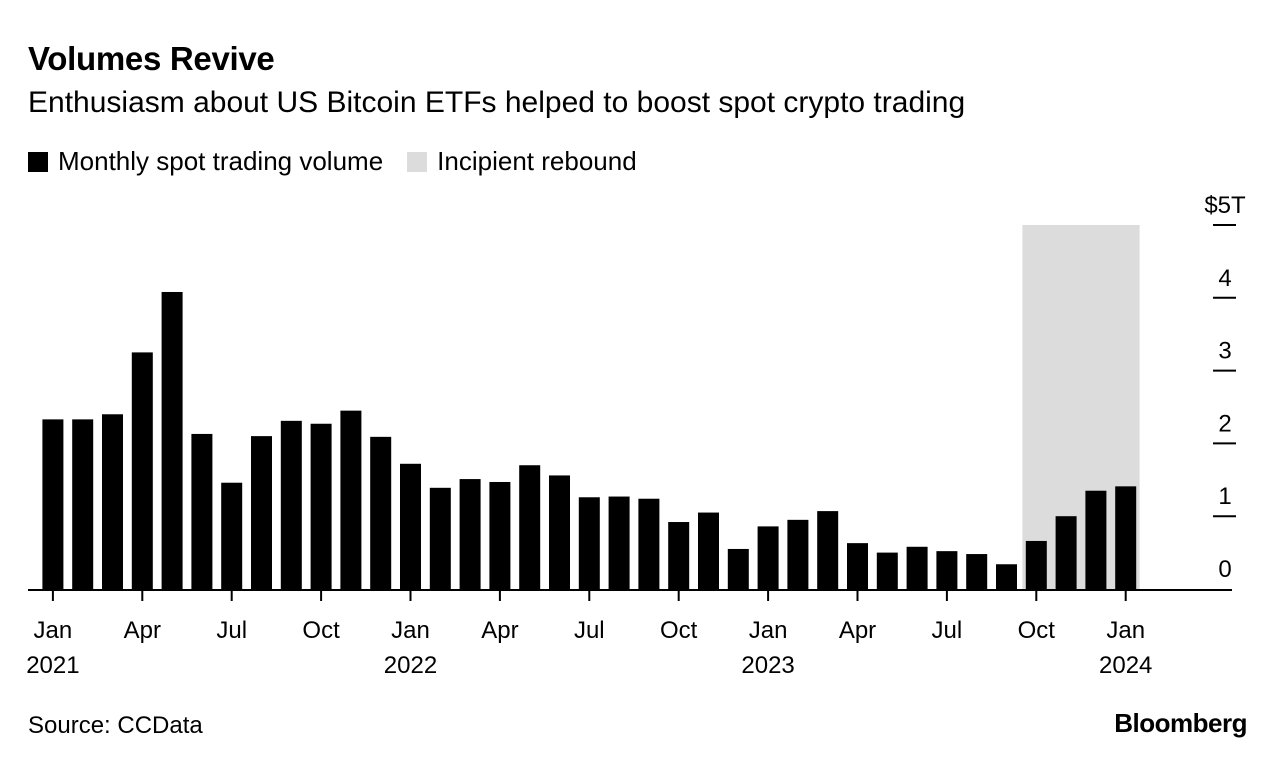 This screenshot has width=1285, height=768. I want to click on x-tick-year-label: 2023, so click(767, 665).